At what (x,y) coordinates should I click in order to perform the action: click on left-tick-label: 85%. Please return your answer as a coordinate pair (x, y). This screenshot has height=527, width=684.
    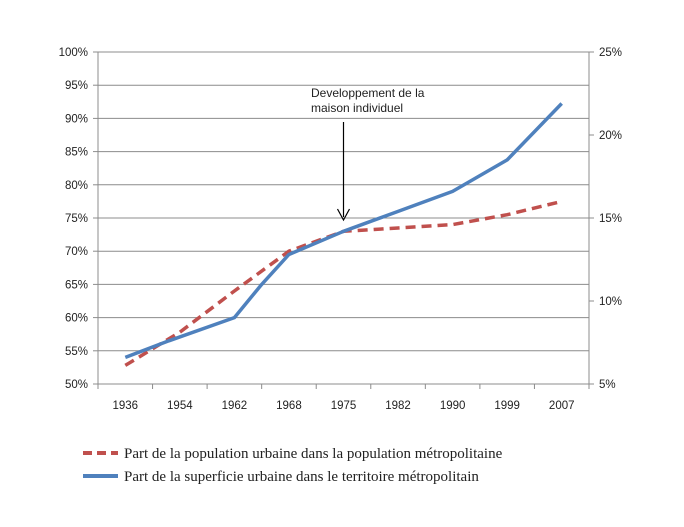
    Looking at the image, I should click on (76, 153).